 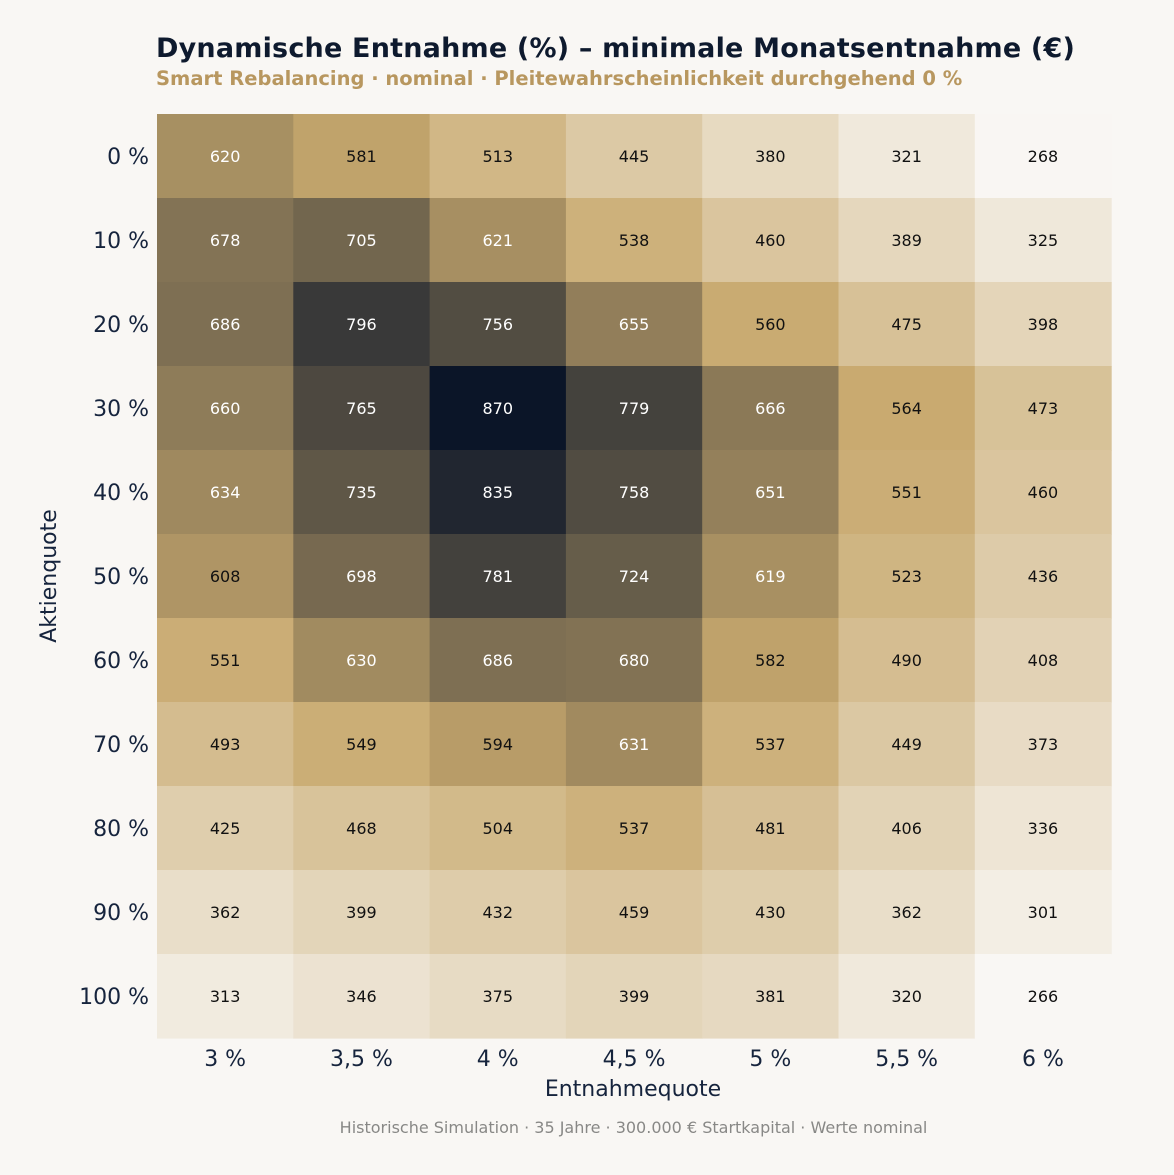 I want to click on y-tick-label: 70 %, so click(x=121, y=745).